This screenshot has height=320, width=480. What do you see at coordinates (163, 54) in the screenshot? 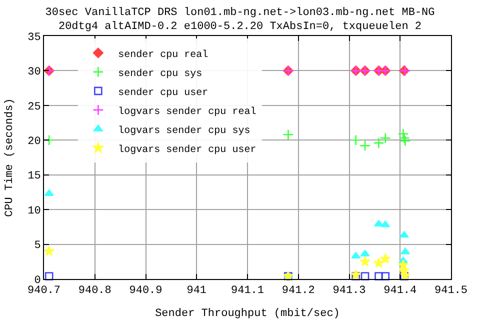
I see `legend-label: sender cpu real` at bounding box center [163, 54].